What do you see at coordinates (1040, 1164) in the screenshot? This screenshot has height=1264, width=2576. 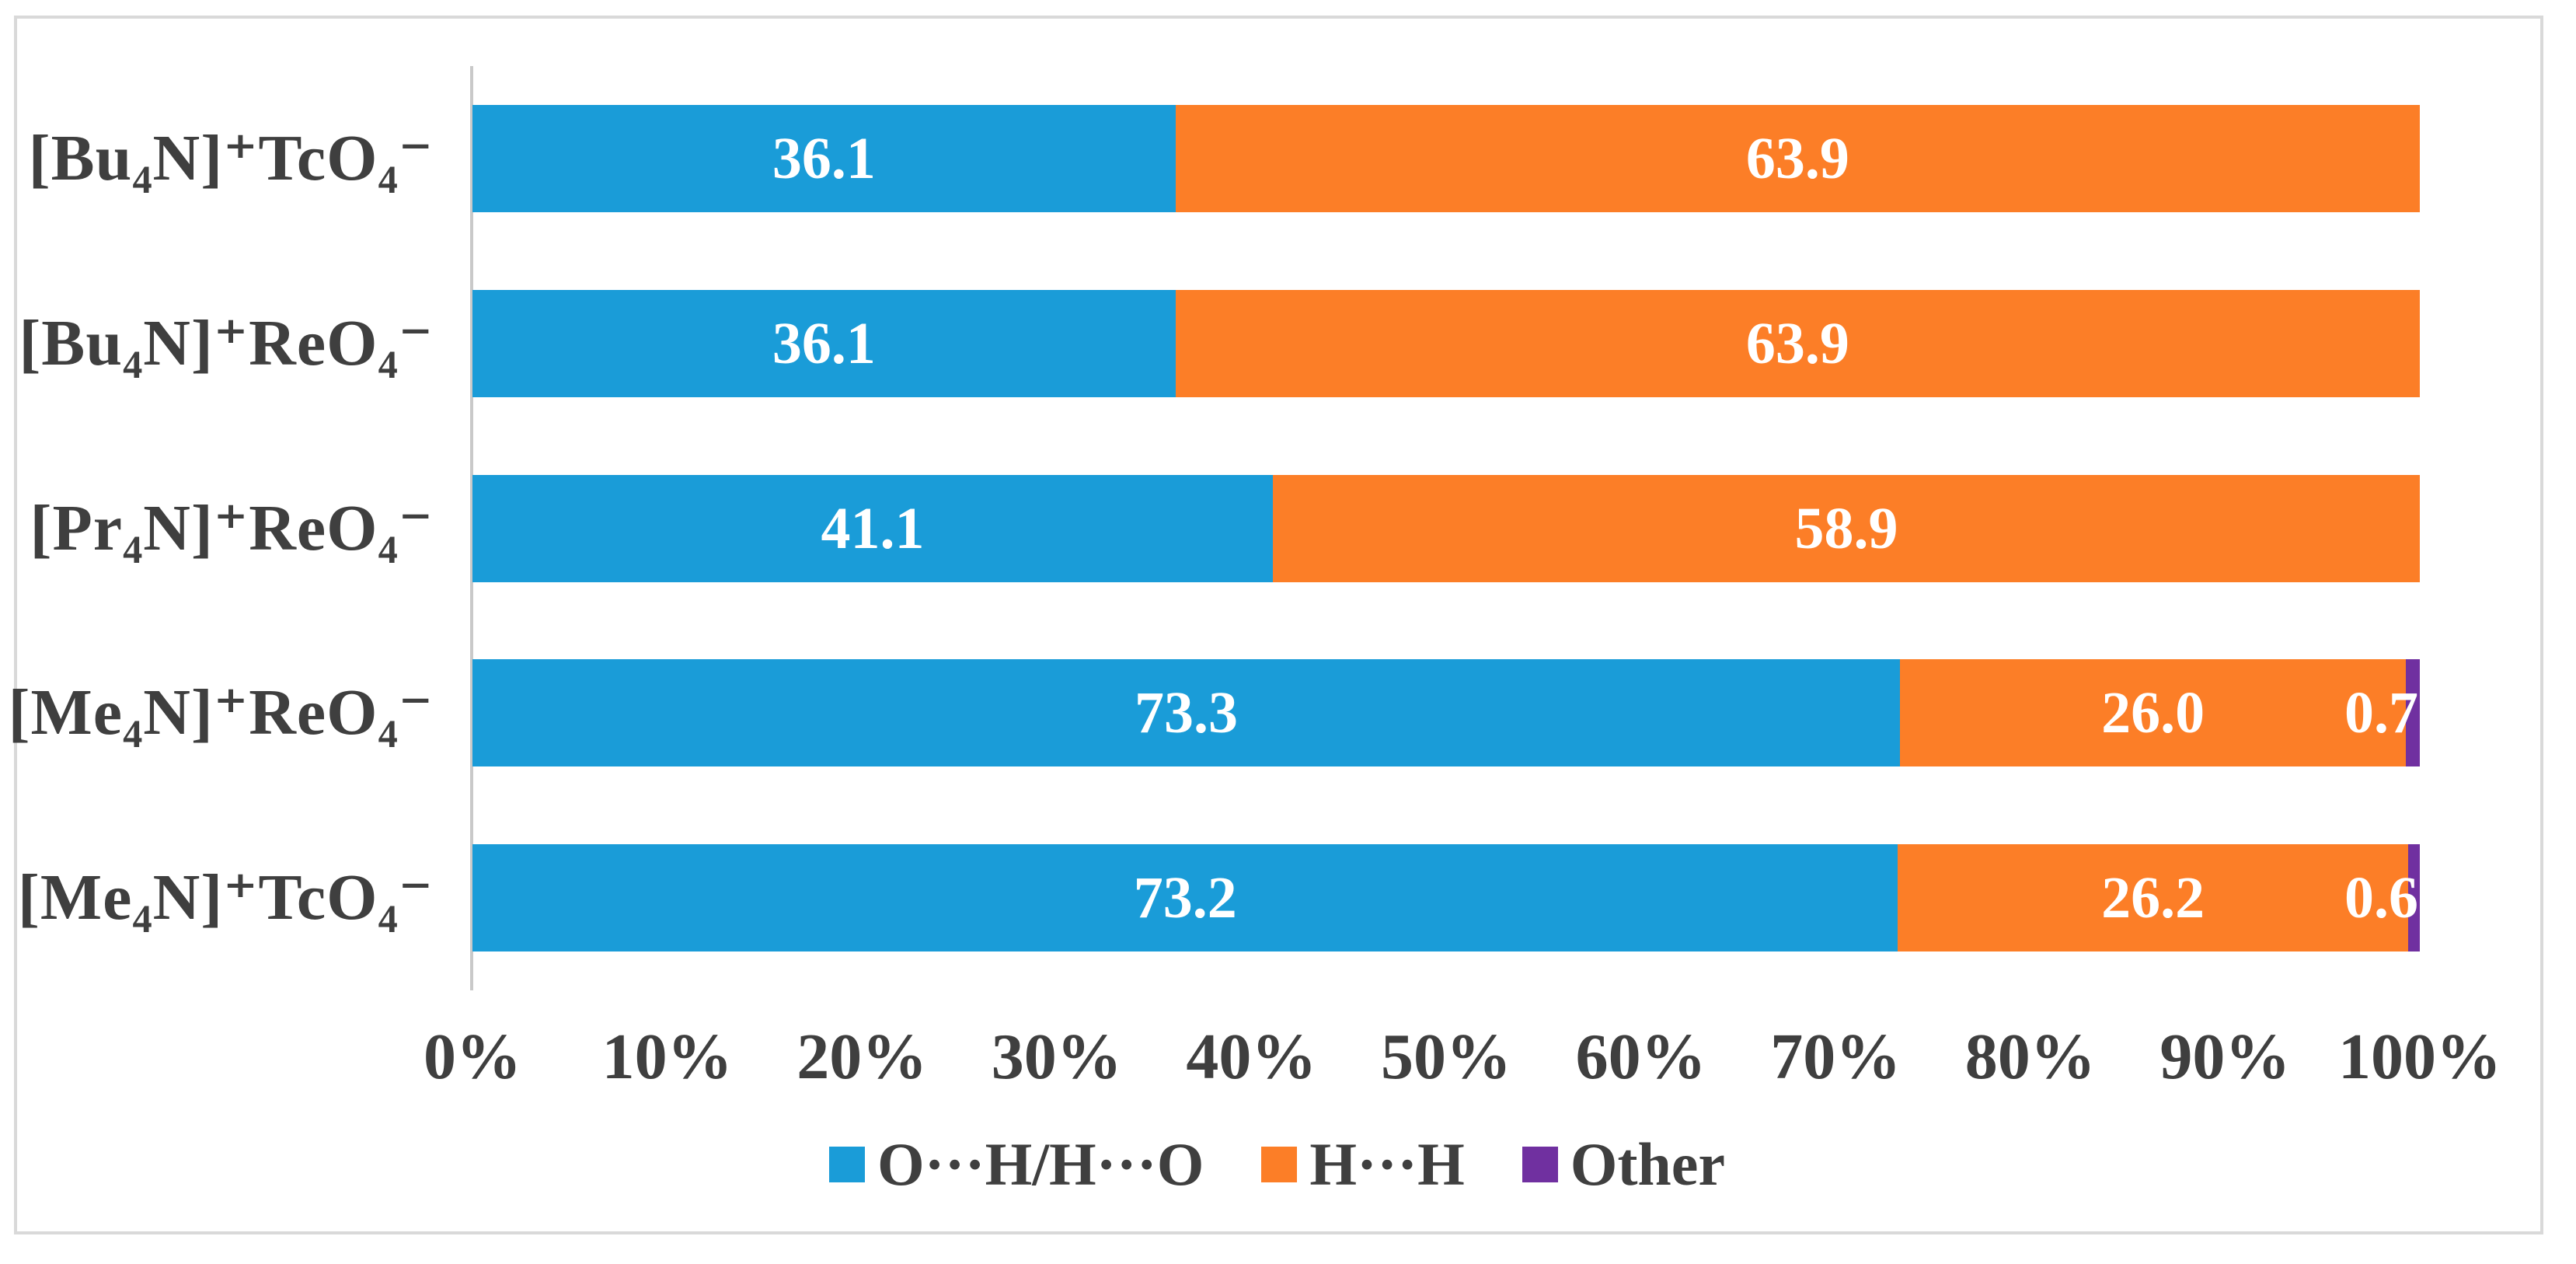 I see `legend-label: O···H/H···O` at bounding box center [1040, 1164].